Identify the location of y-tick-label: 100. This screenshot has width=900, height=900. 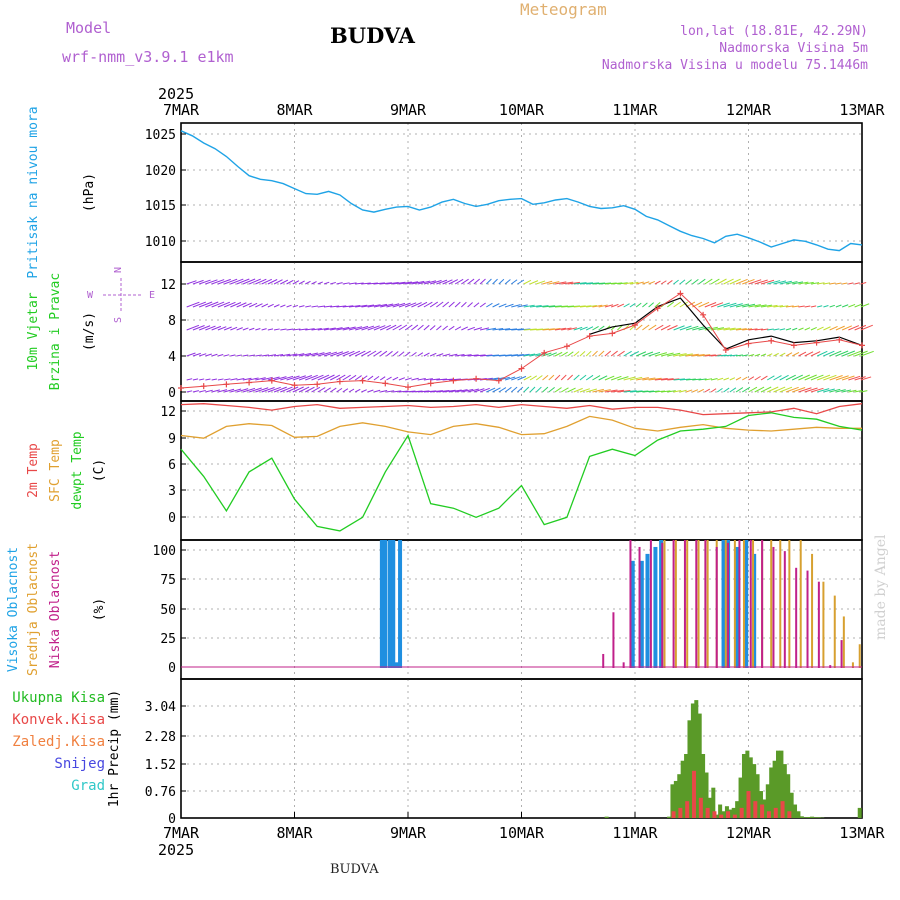
(164, 551).